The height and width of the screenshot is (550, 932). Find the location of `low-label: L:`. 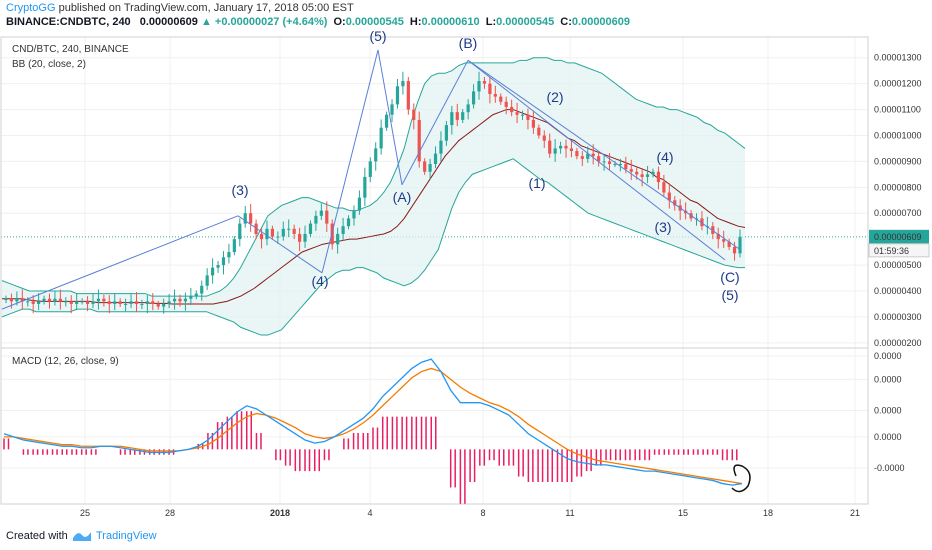

low-label: L: is located at coordinates (491, 22).